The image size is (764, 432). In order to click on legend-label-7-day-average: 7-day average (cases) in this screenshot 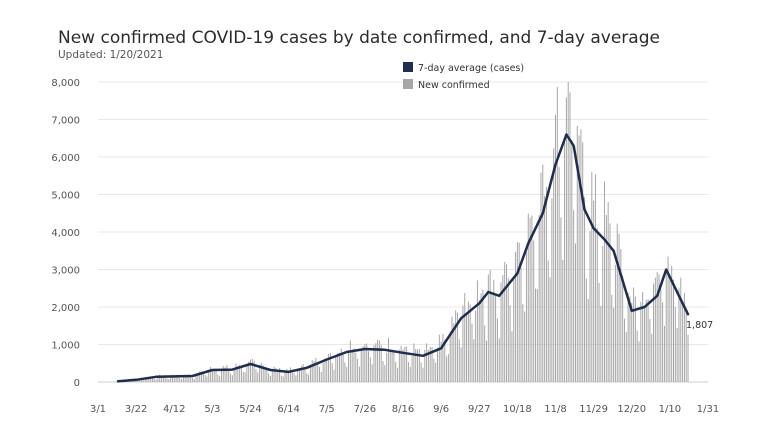, I will do `click(471, 68)`.